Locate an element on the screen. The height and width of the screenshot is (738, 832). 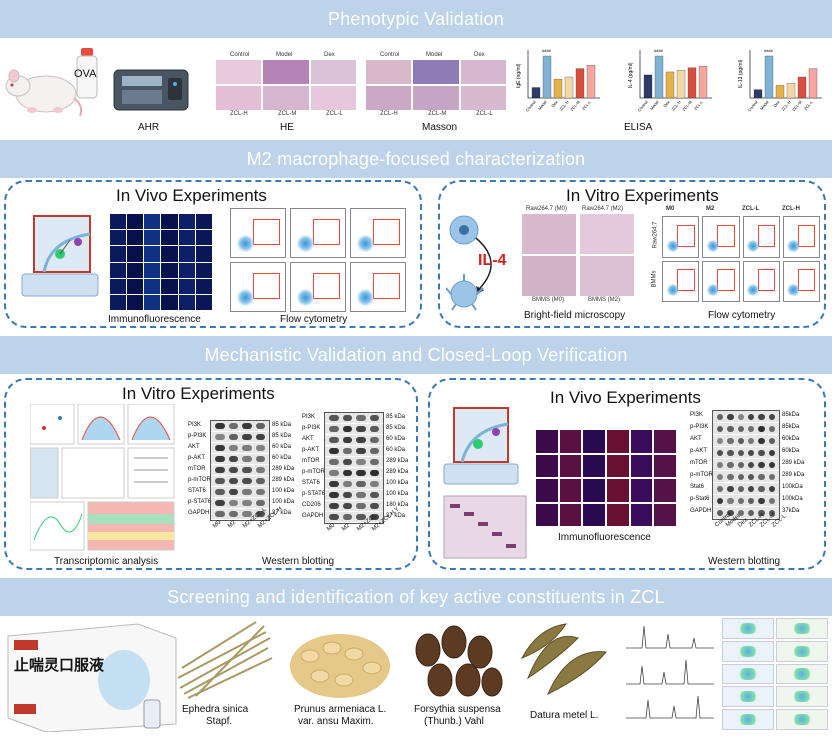
blot-protein-label: STAT6 is located at coordinates (311, 483).